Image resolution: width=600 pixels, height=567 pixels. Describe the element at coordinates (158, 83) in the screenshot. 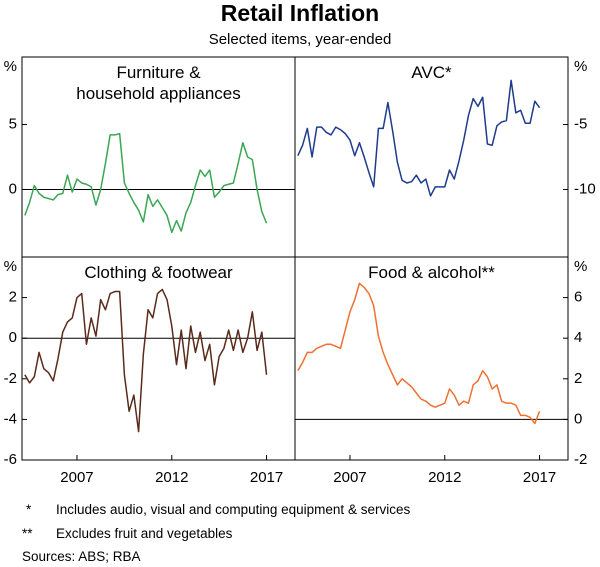

I see `panel-title: Furniture & household appliances` at that location.